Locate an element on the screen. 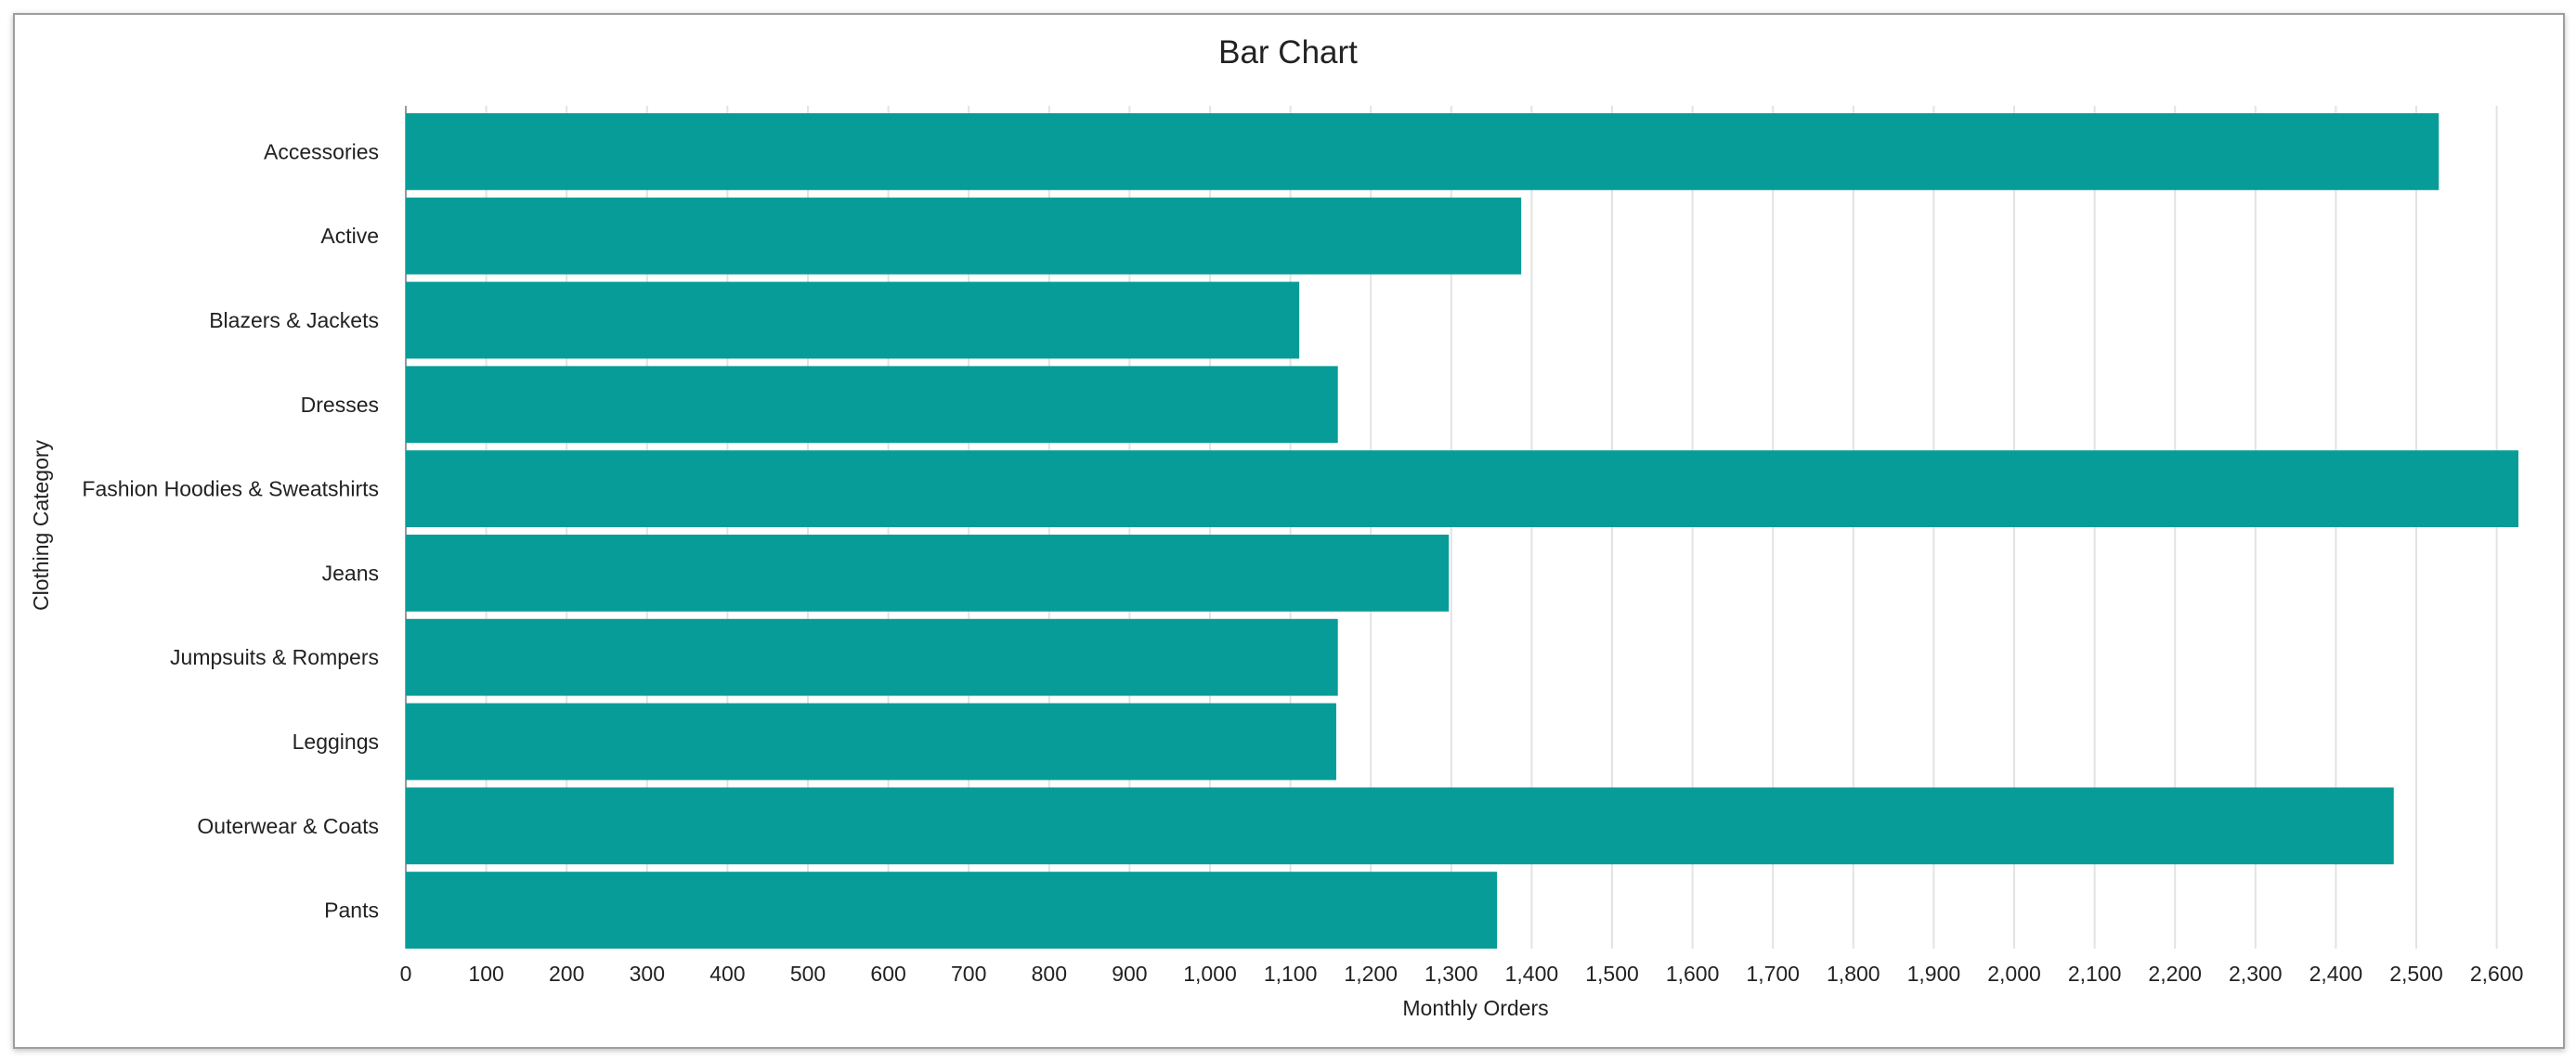 The image size is (2576, 1060). x-tick-label: 800 is located at coordinates (1050, 974).